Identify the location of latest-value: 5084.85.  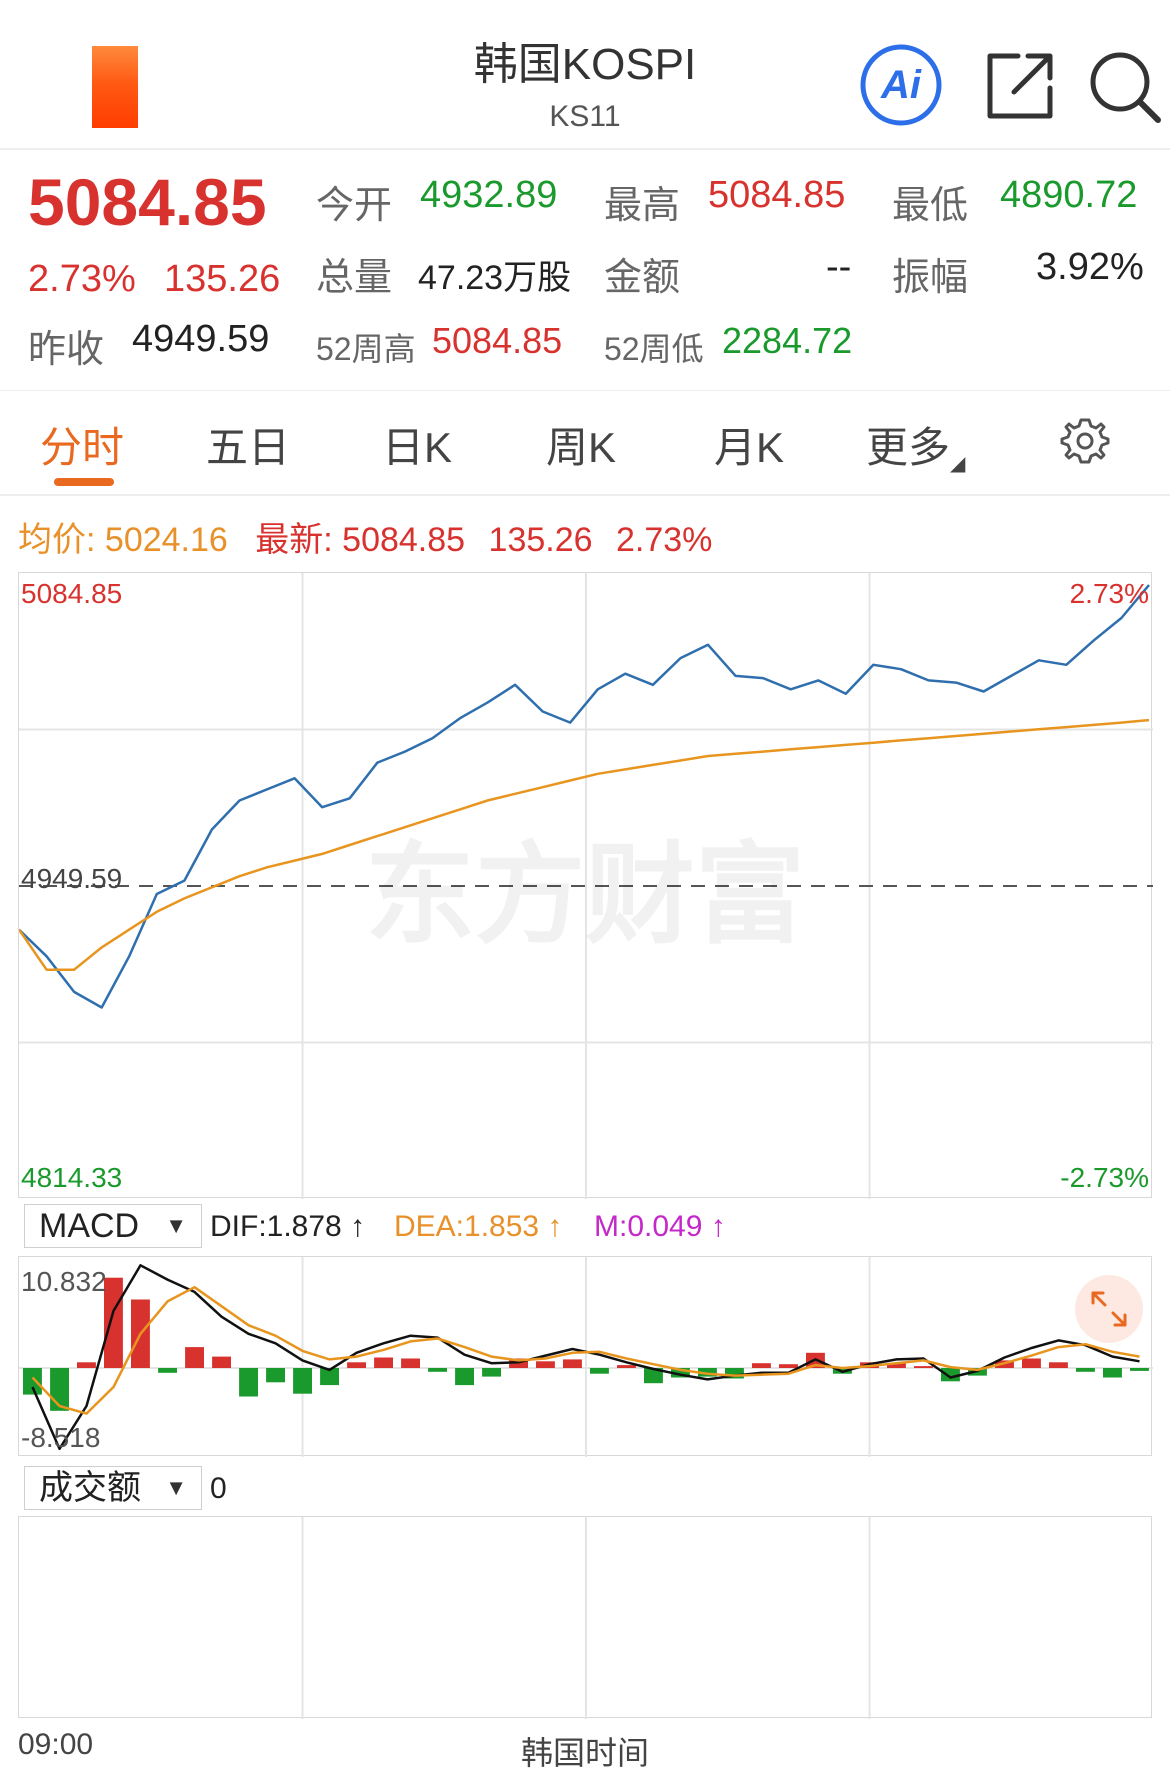
(404, 540).